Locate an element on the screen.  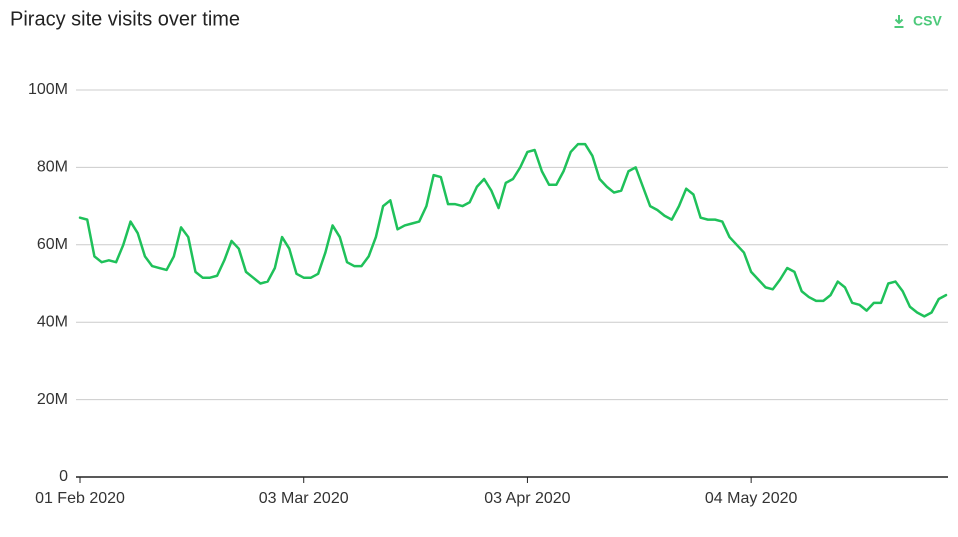
y-tick-label: 60M is located at coordinates (52, 244).